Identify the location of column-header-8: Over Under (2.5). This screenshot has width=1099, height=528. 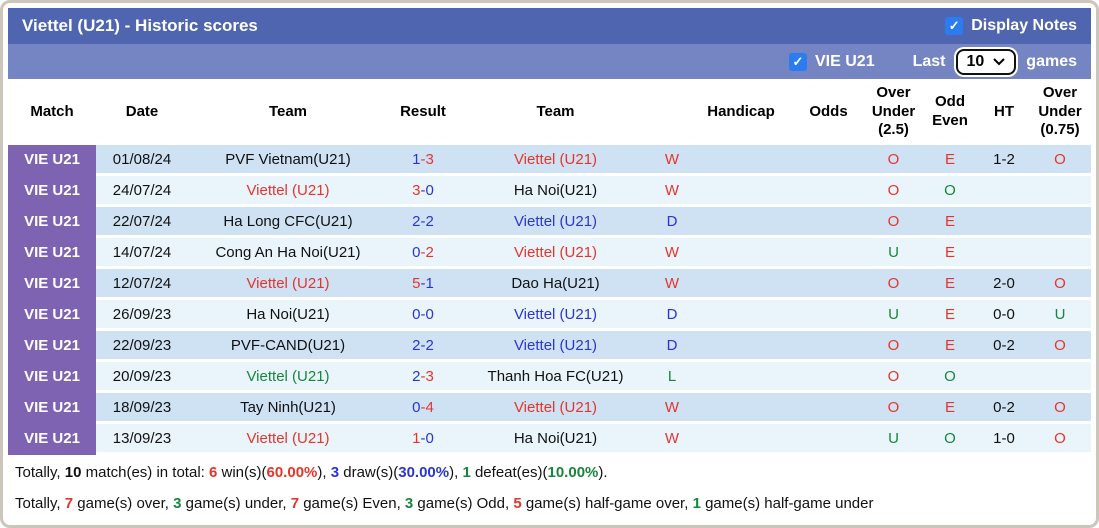
(893, 112).